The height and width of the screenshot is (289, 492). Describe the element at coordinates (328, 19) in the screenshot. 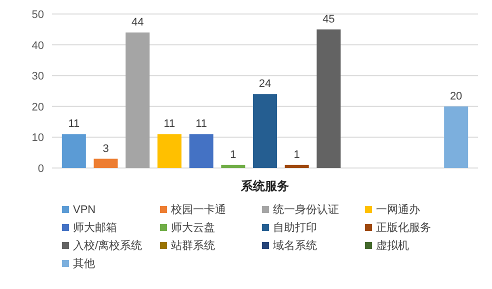

I see `data-label: 45` at that location.